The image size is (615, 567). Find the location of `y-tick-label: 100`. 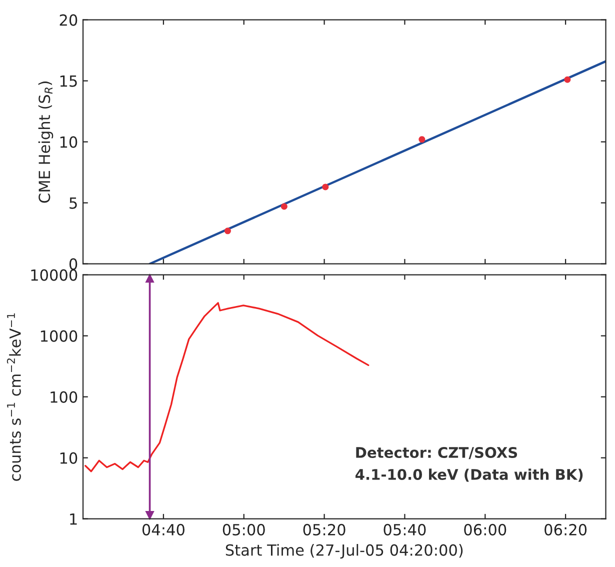

y-tick-label: 100 is located at coordinates (64, 397).